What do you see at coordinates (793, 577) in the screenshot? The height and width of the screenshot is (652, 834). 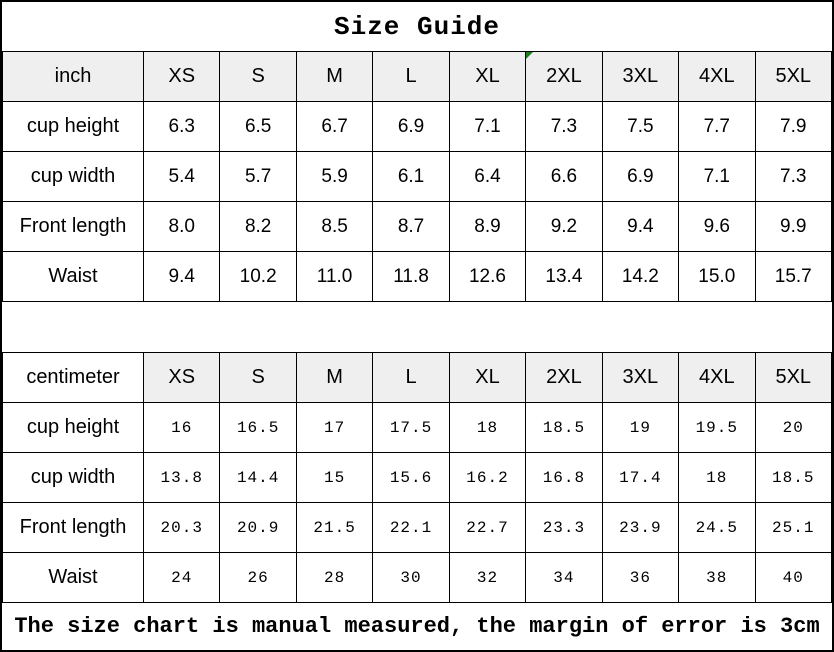 I see `value-cell: 40` at bounding box center [793, 577].